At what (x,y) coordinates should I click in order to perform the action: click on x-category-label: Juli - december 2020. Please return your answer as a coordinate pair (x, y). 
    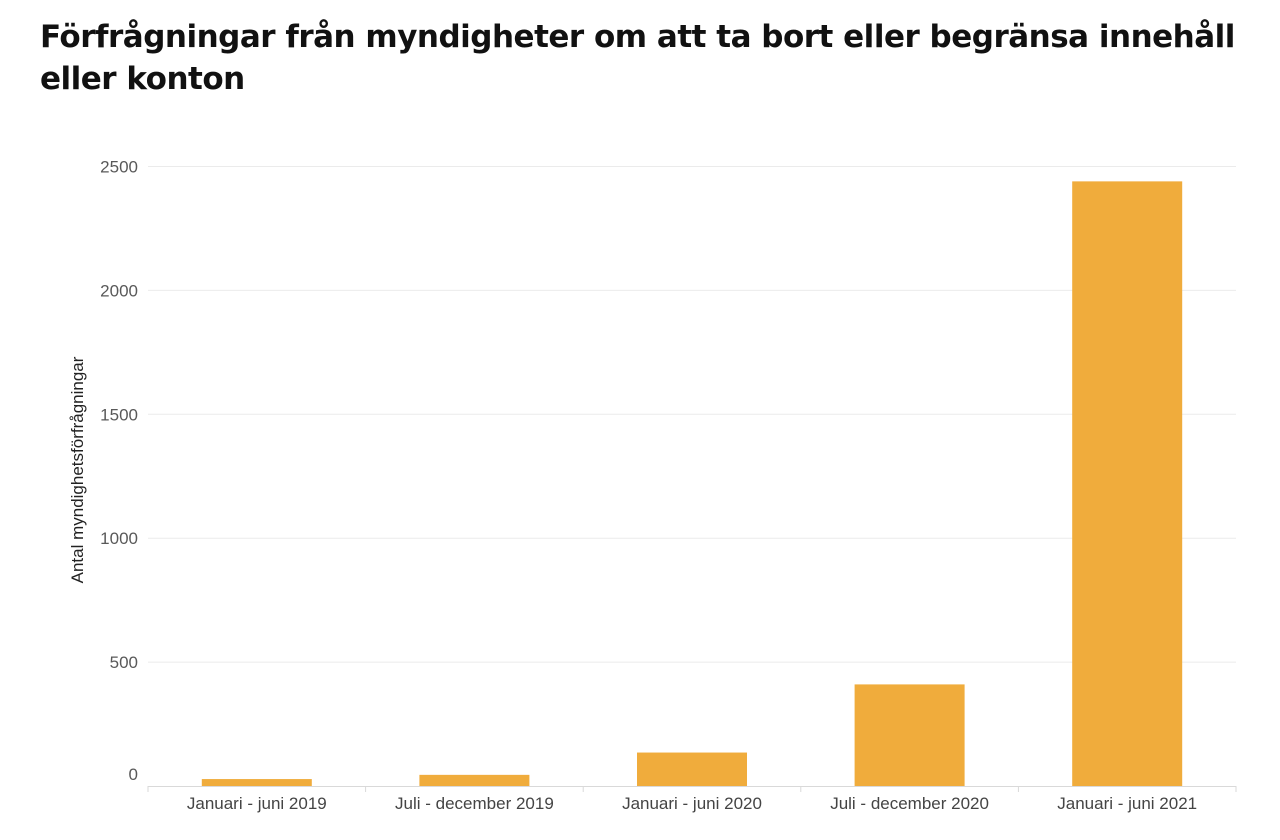
    Looking at the image, I should click on (909, 803).